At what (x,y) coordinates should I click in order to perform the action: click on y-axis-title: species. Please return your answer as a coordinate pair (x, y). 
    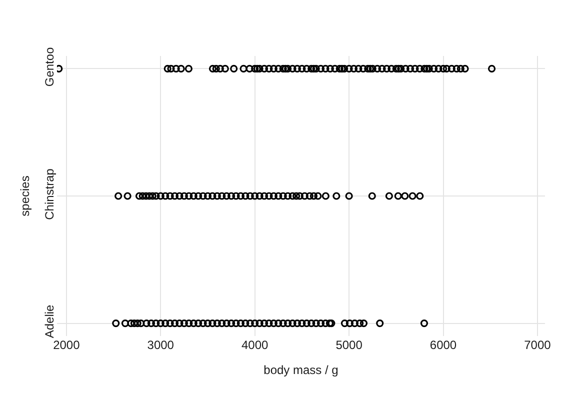
    Looking at the image, I should click on (25, 196).